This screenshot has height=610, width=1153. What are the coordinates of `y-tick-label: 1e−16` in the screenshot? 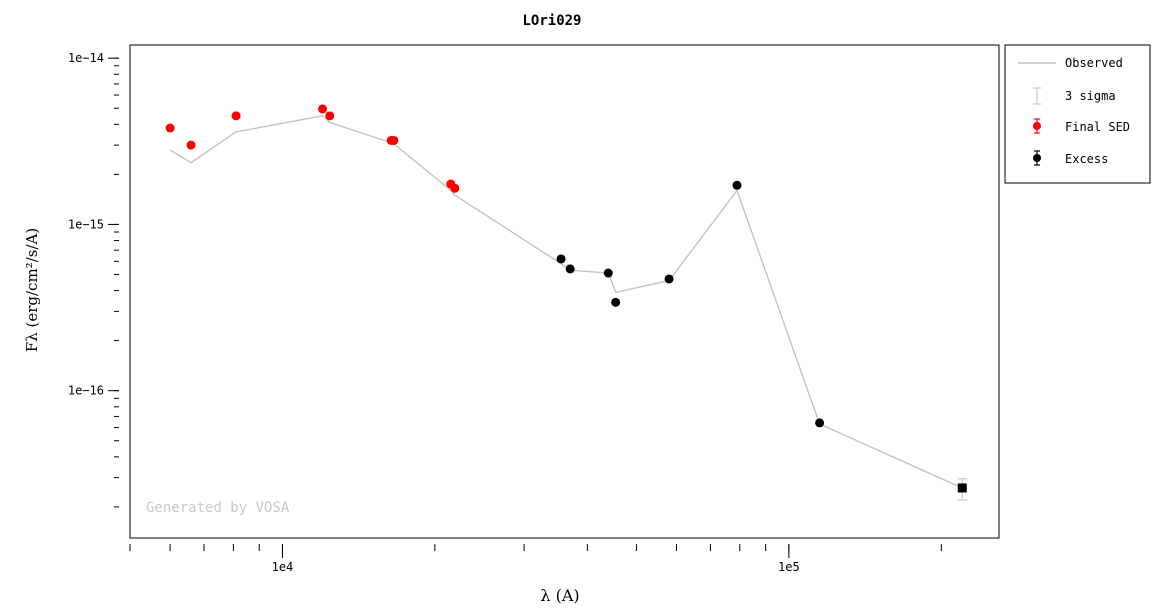 It's located at (86, 391).